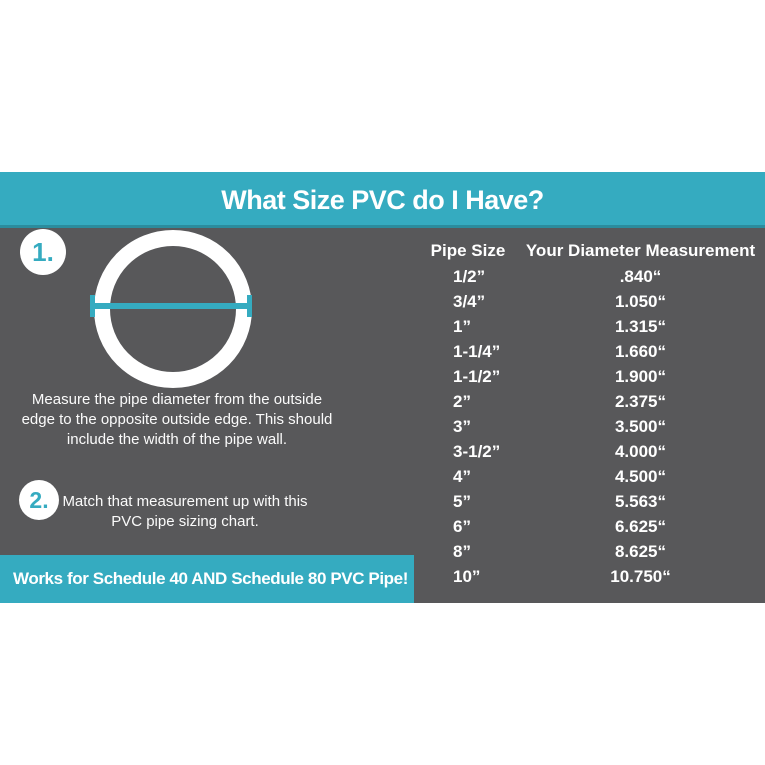 The height and width of the screenshot is (765, 765). Describe the element at coordinates (462, 501) in the screenshot. I see `pipe-size-cell: 5”` at that location.